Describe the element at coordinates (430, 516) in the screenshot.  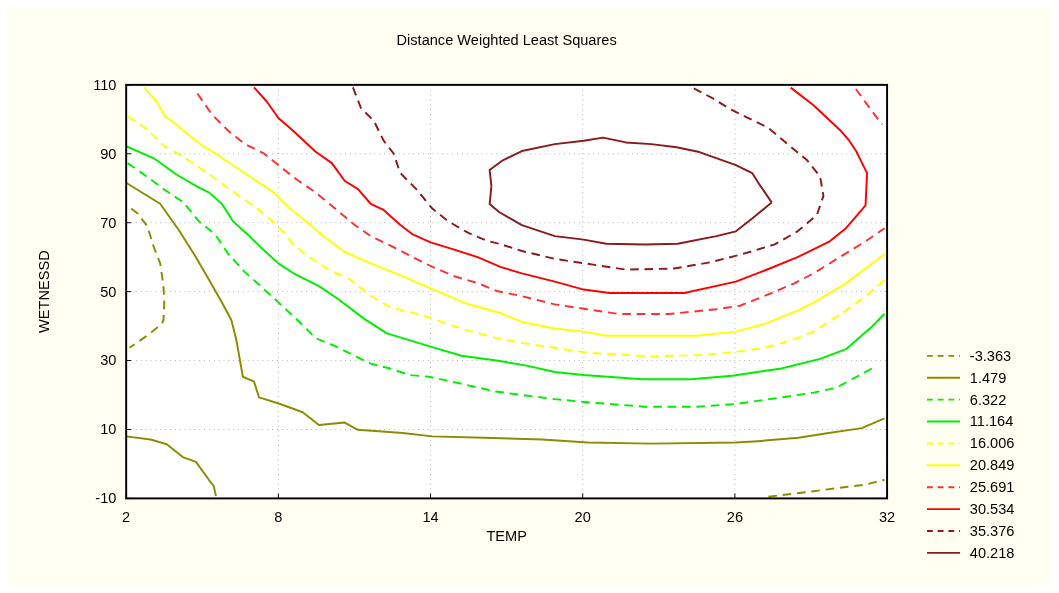
I see `x-tick-label: 14` at that location.